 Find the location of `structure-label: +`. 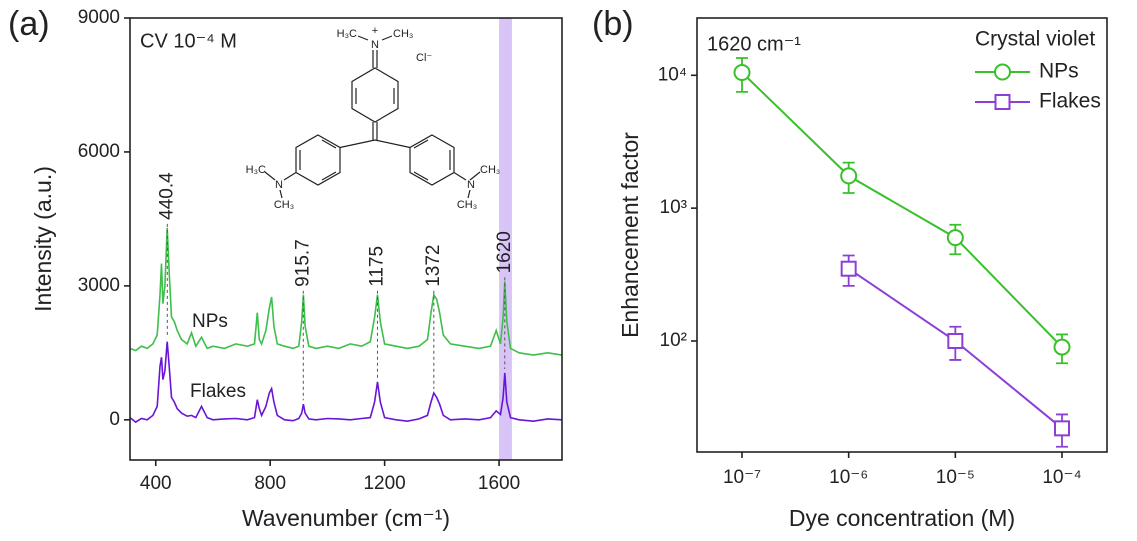

structure-label: + is located at coordinates (375, 31).